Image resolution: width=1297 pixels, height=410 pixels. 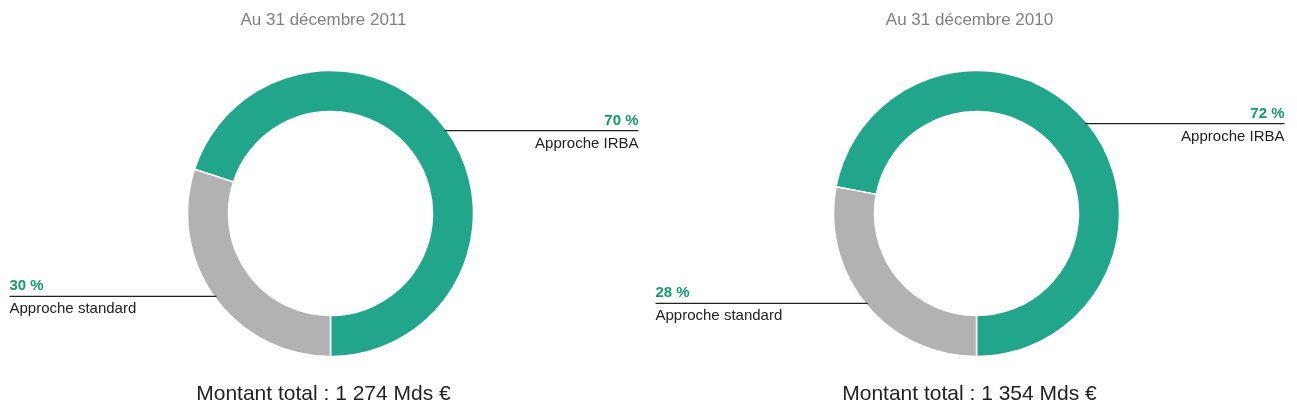 What do you see at coordinates (969, 19) in the screenshot?
I see `chart-title: Au 31 décembre 2010` at bounding box center [969, 19].